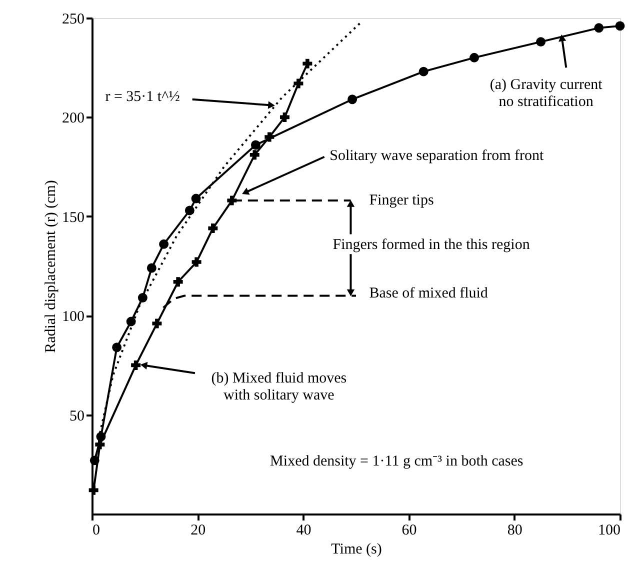  What do you see at coordinates (428, 294) in the screenshot?
I see `annotation: Base of mixed fluid` at bounding box center [428, 294].